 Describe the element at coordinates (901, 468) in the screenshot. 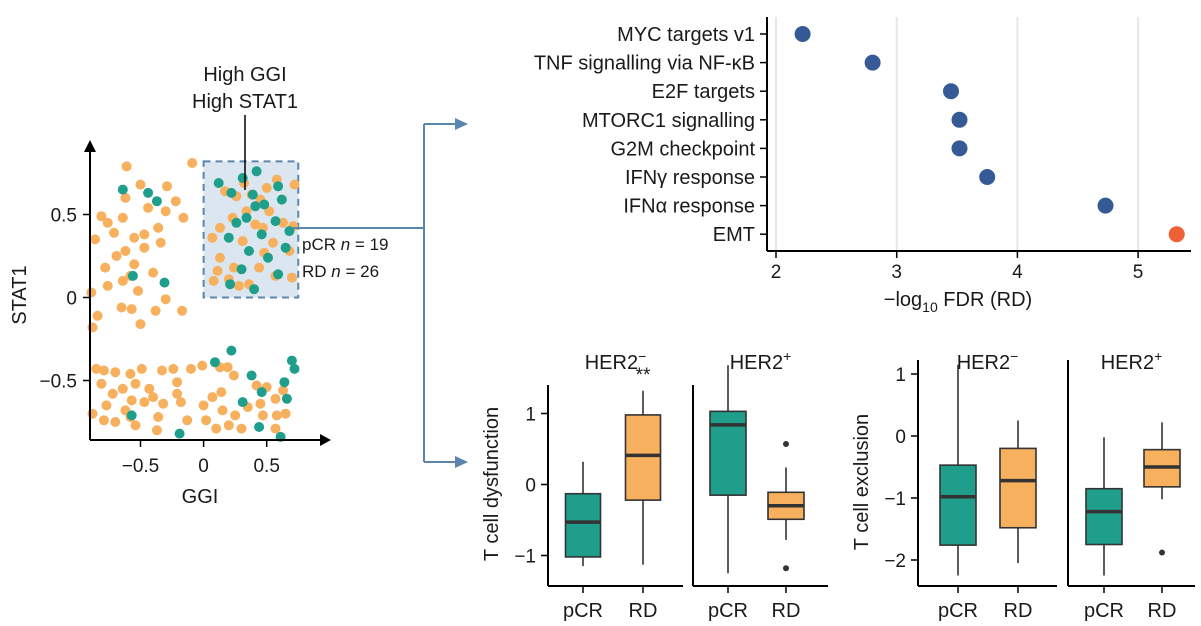

I see `exclusion-y-ticks: 1 0 −1 −2` at that location.